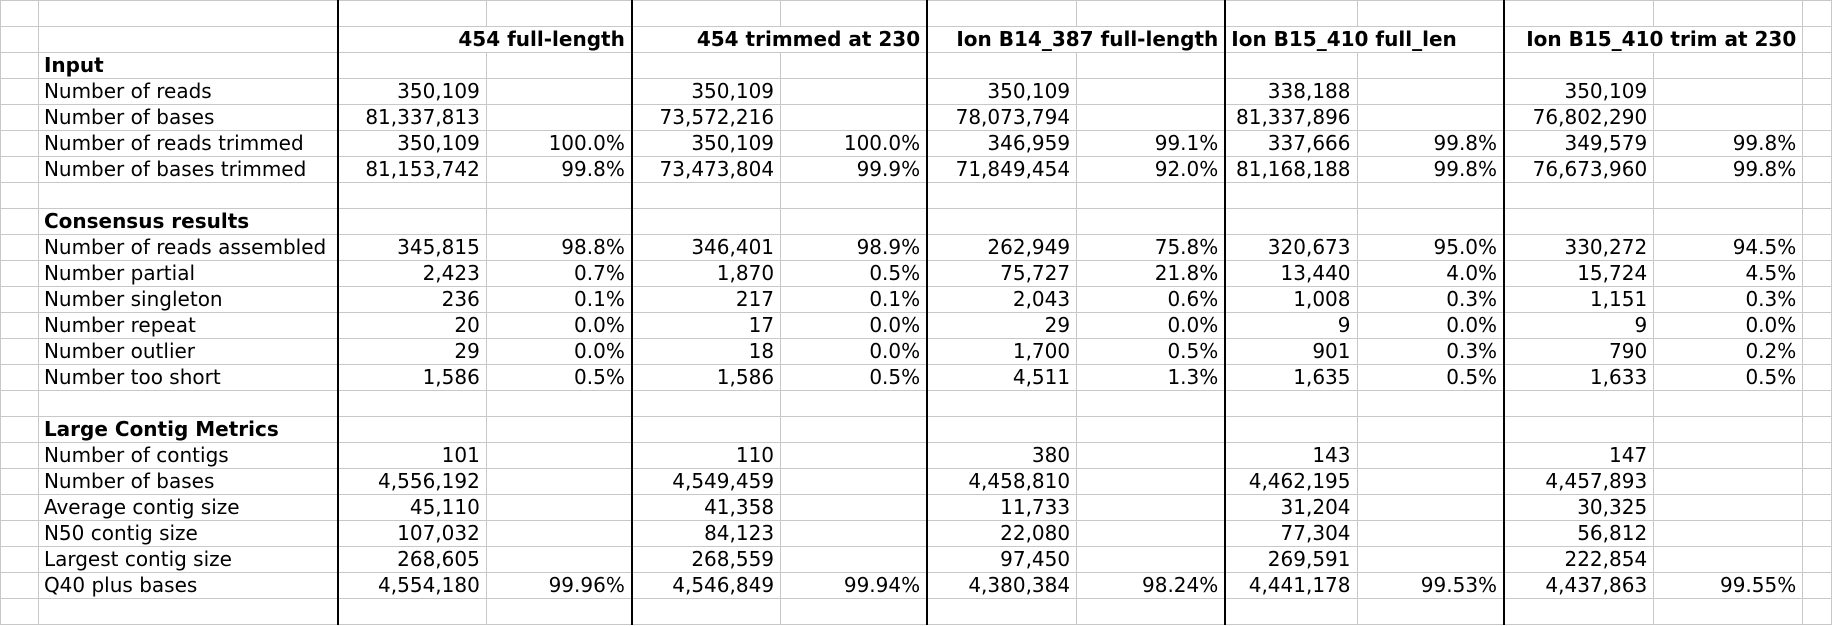  I want to click on value-cell: 1,635, so click(1291, 377).